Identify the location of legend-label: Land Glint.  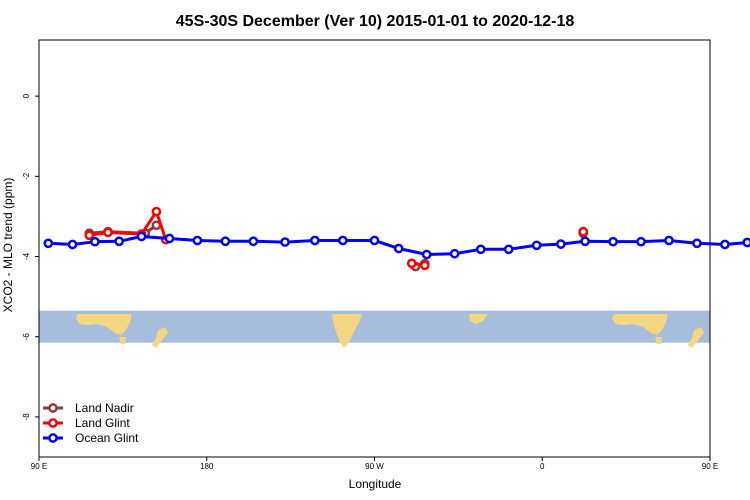
(102, 423).